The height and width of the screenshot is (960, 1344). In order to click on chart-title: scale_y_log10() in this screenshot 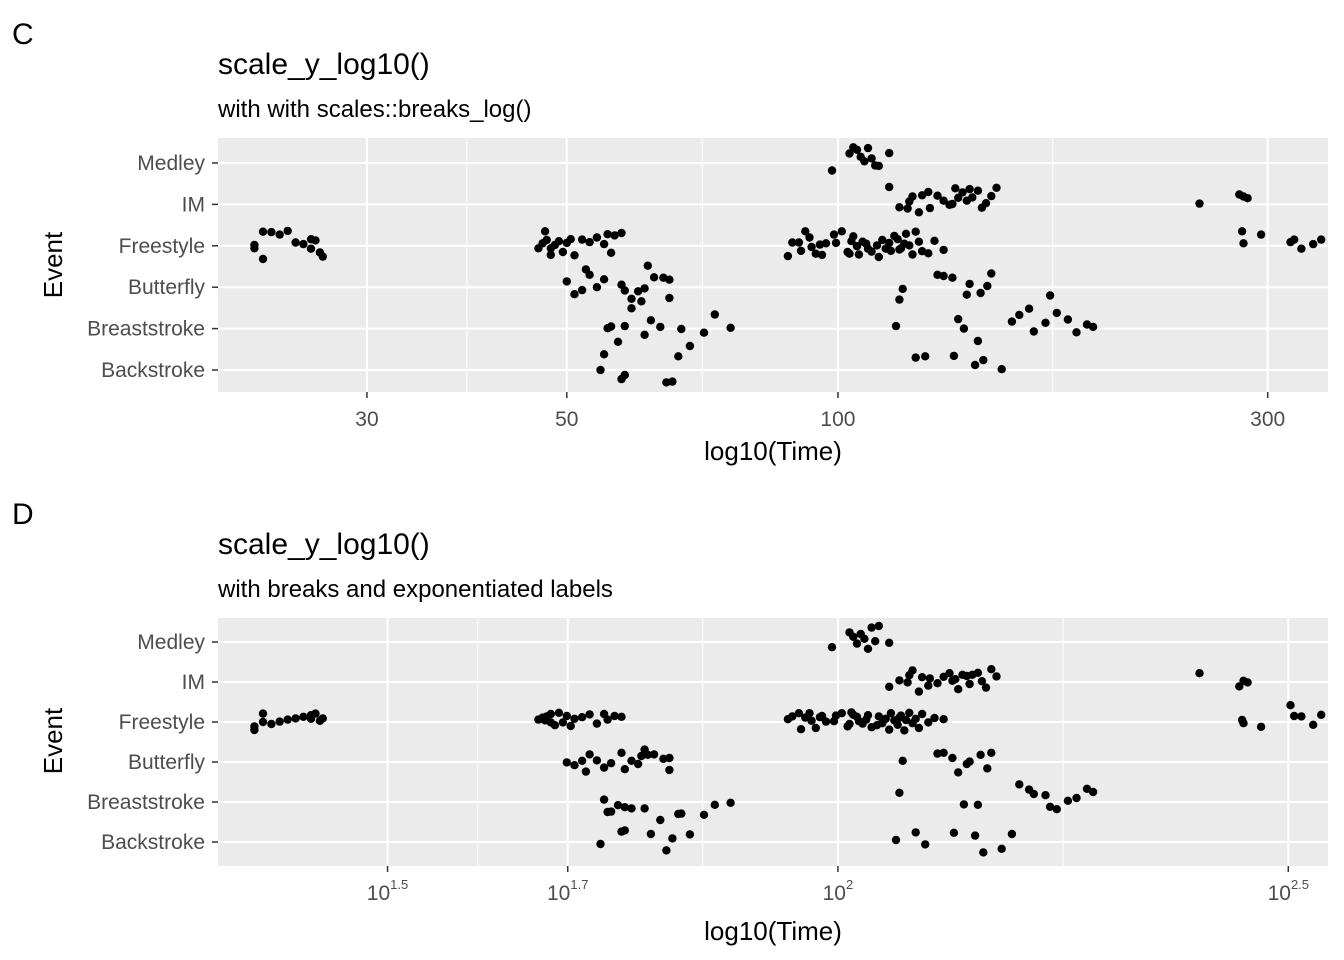, I will do `click(324, 64)`.